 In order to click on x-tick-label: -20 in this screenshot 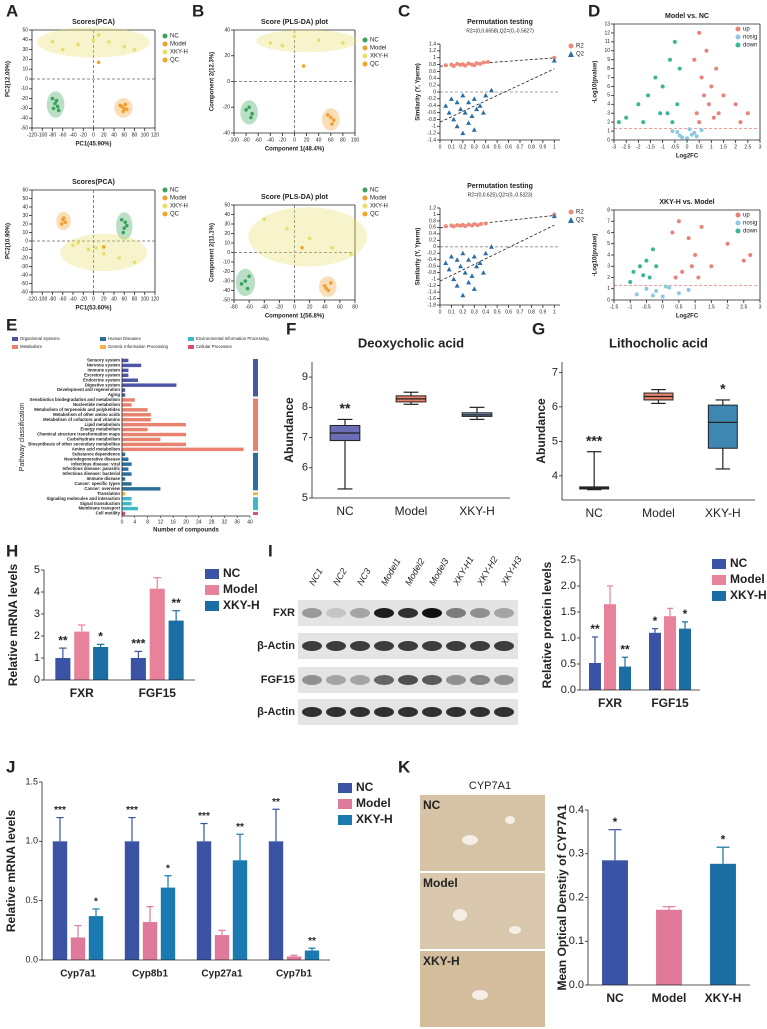, I will do `click(279, 307)`.